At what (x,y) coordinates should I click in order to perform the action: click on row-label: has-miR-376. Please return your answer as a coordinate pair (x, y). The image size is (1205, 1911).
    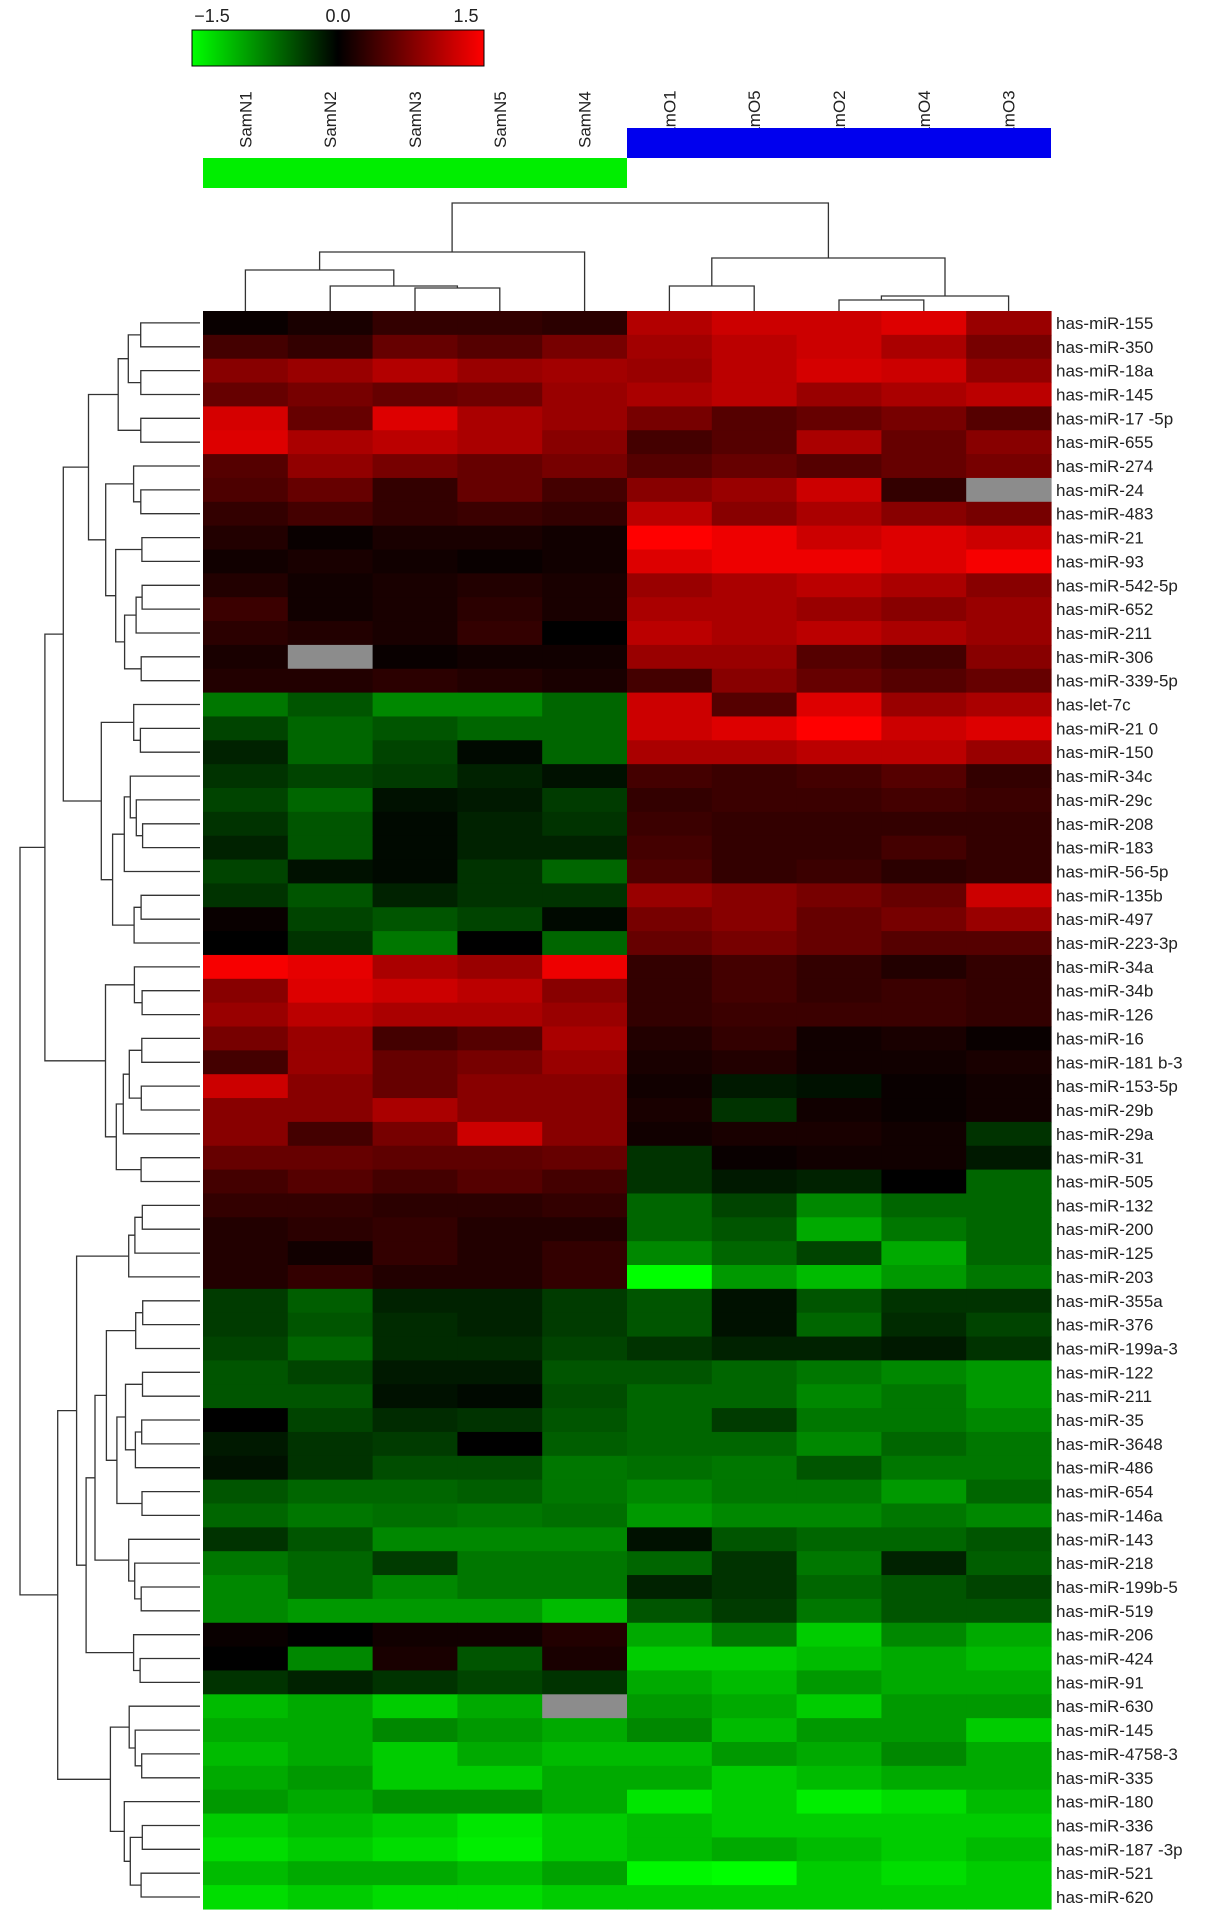
    Looking at the image, I should click on (1104, 1325).